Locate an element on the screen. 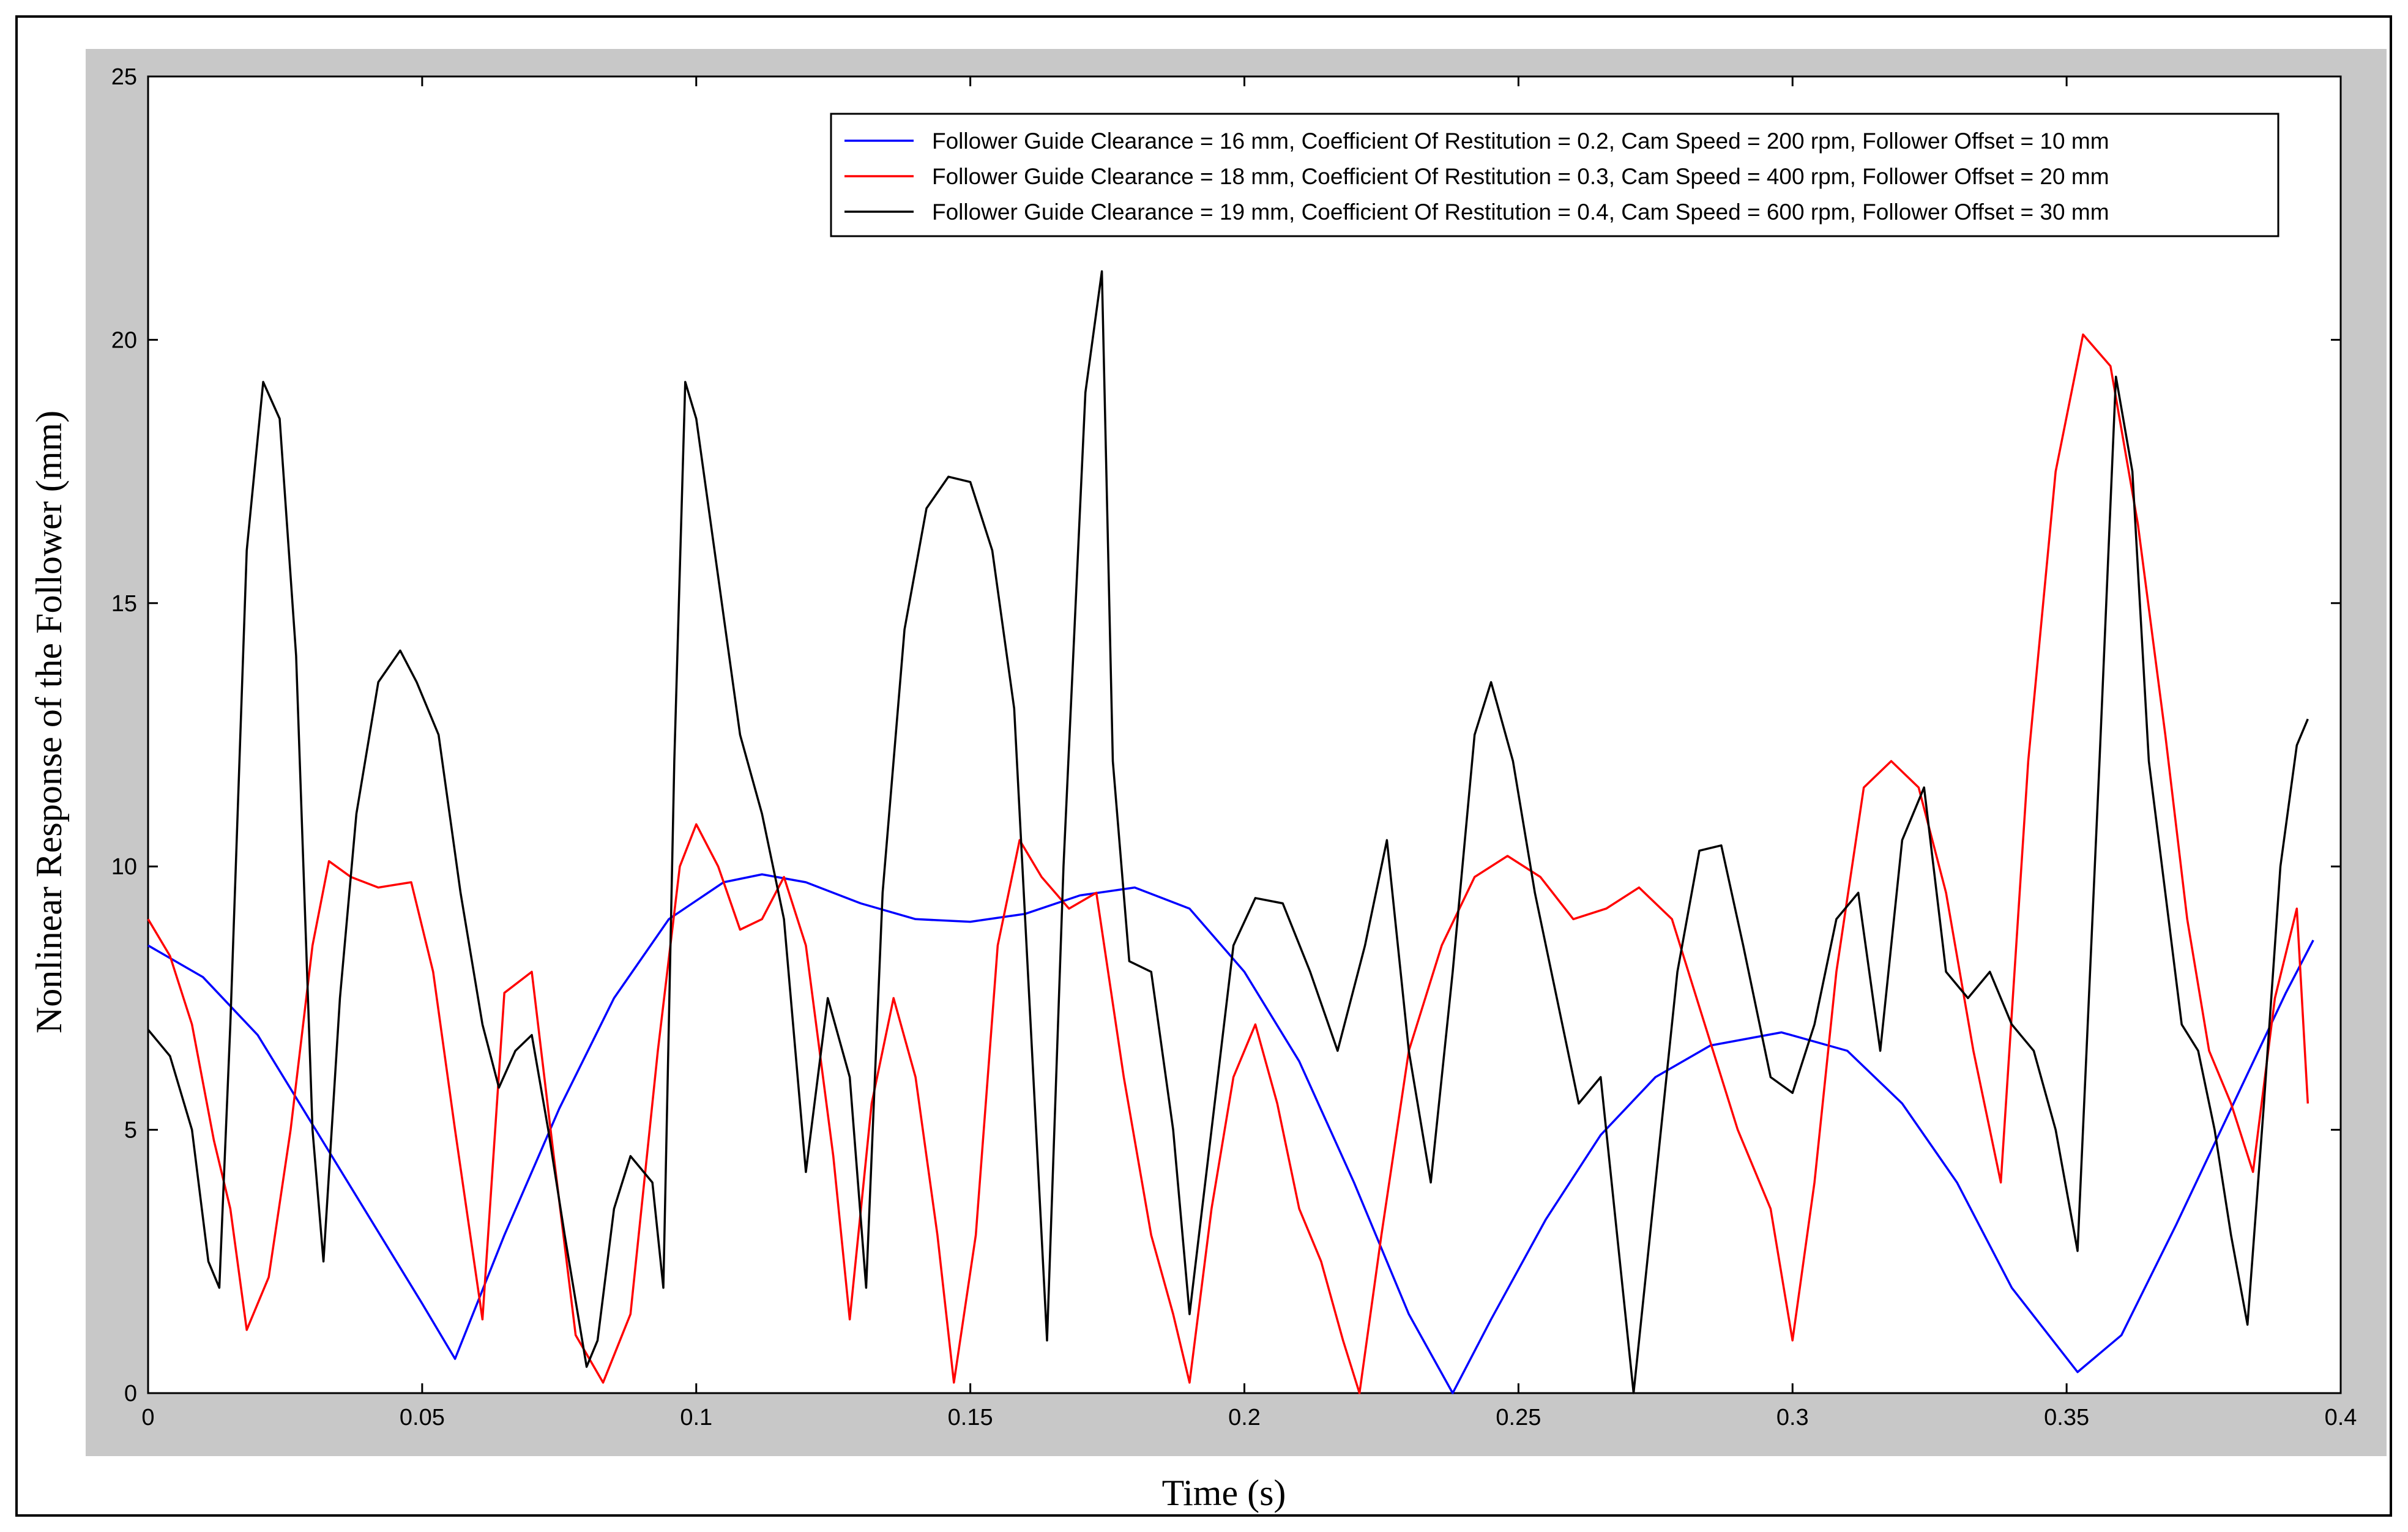 This screenshot has width=2408, height=1532. x-axis-label: Time (s) is located at coordinates (1224, 1493).